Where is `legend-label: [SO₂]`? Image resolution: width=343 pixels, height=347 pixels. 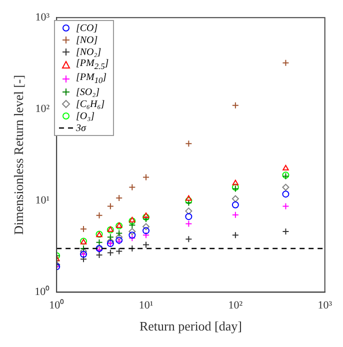
legend-label: [SO₂] is located at coordinates (88, 92).